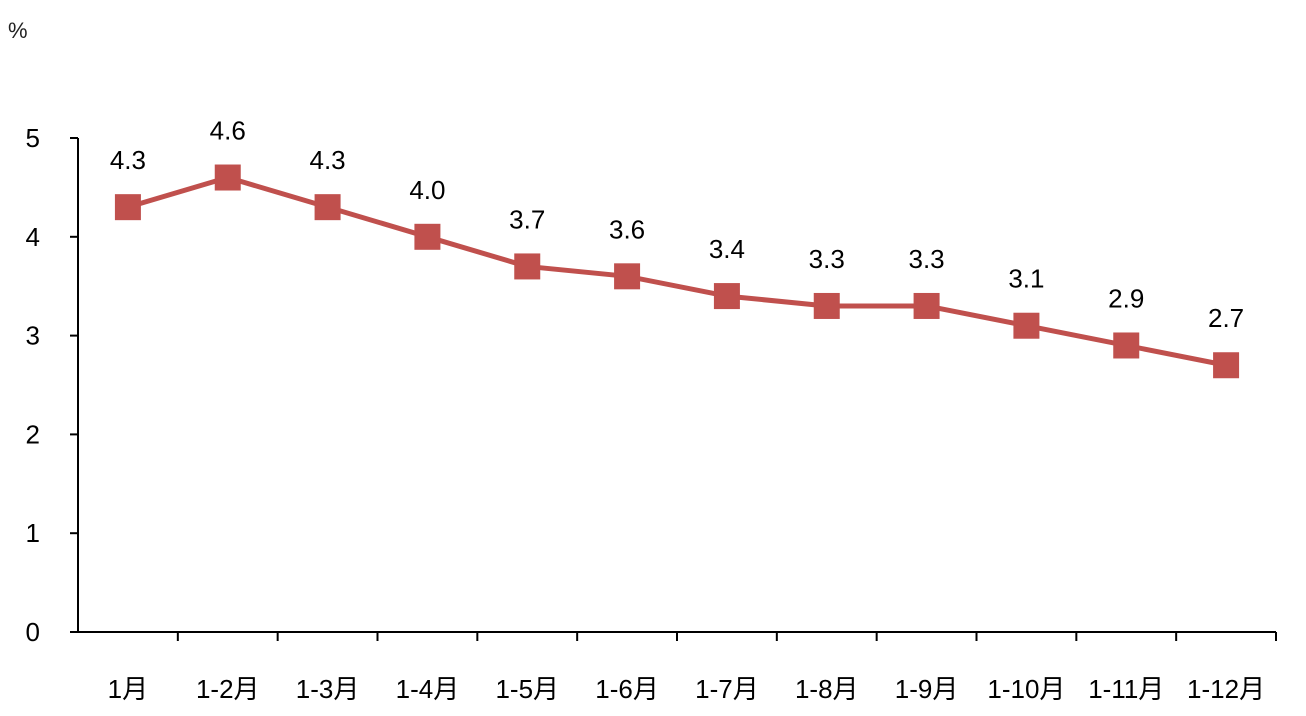  I want to click on x-tick-label: 1-10月, so click(1026, 689).